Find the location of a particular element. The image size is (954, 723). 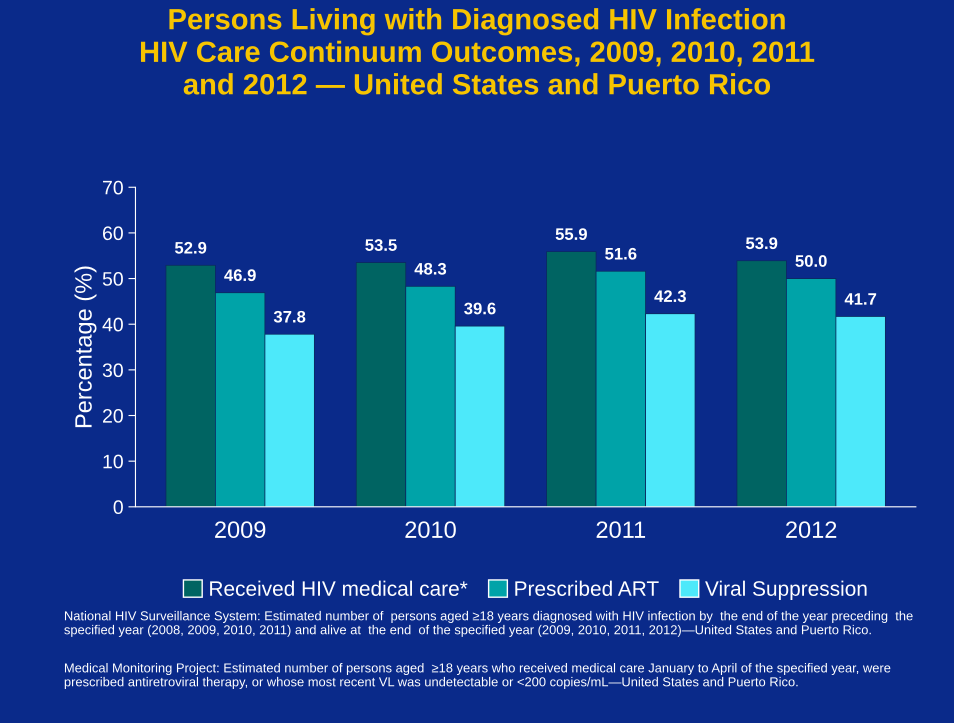

text: 51.6 is located at coordinates (620, 254).